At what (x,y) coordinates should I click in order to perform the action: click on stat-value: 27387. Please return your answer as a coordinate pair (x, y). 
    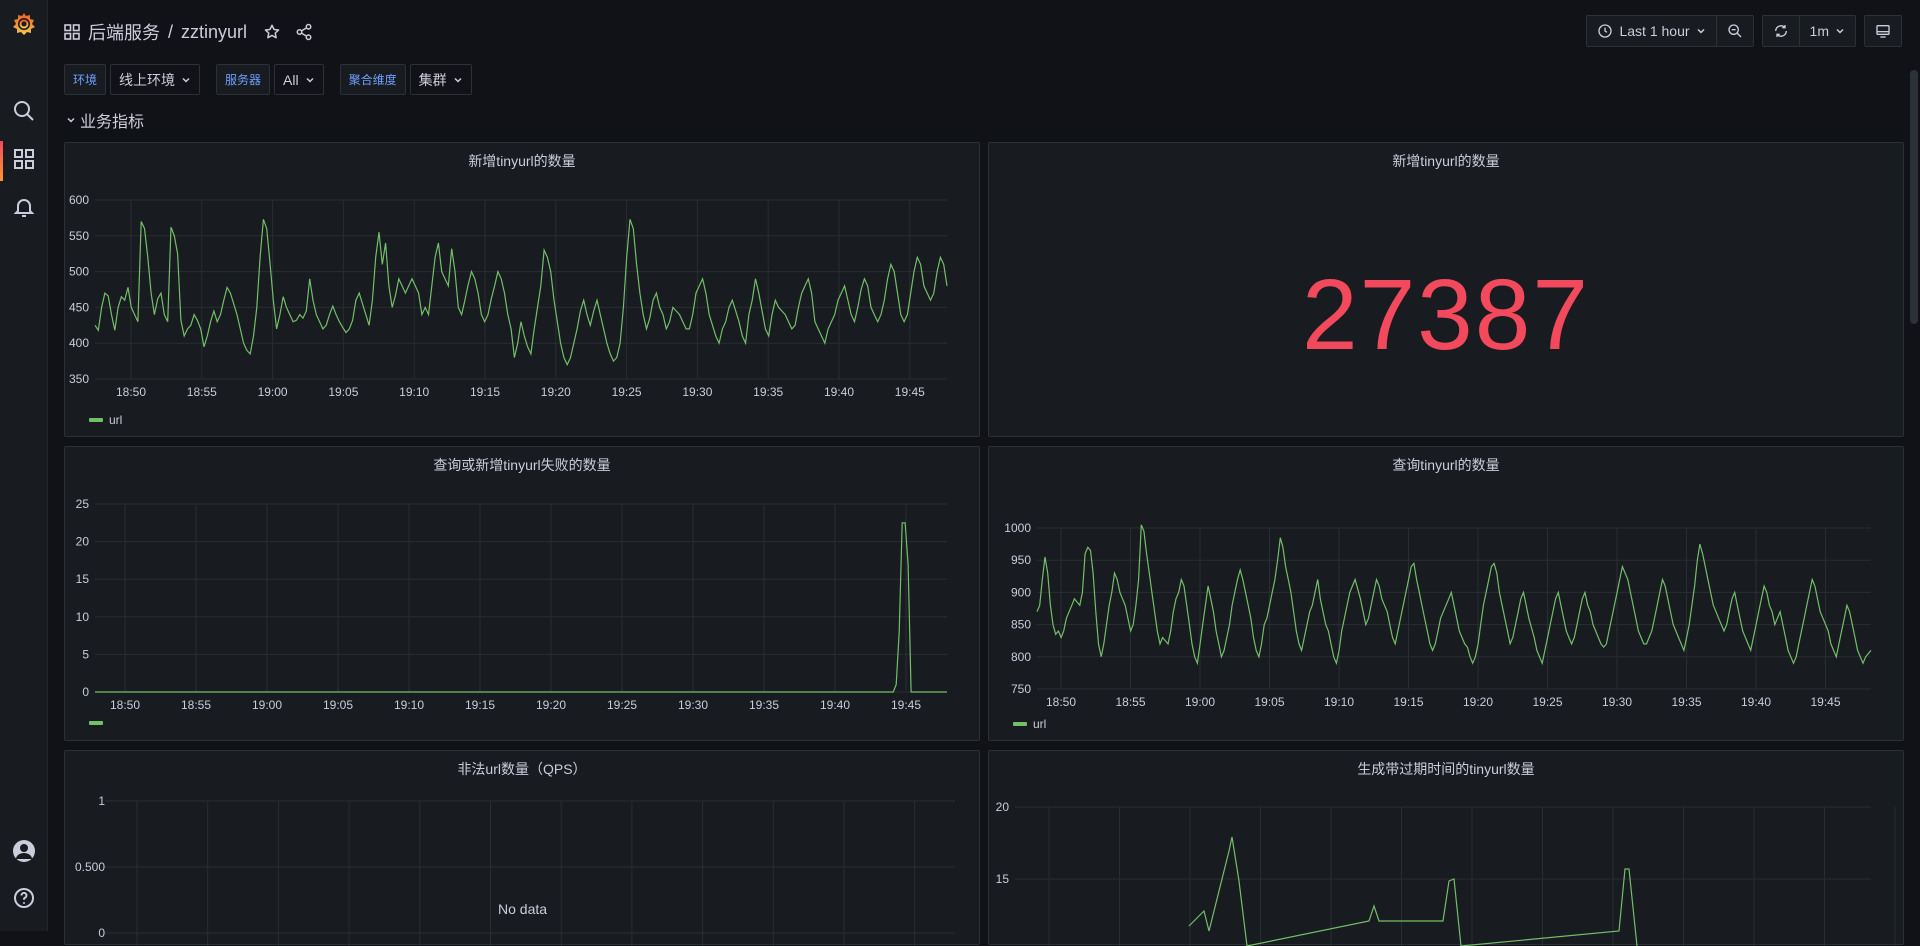
    Looking at the image, I should click on (1446, 315).